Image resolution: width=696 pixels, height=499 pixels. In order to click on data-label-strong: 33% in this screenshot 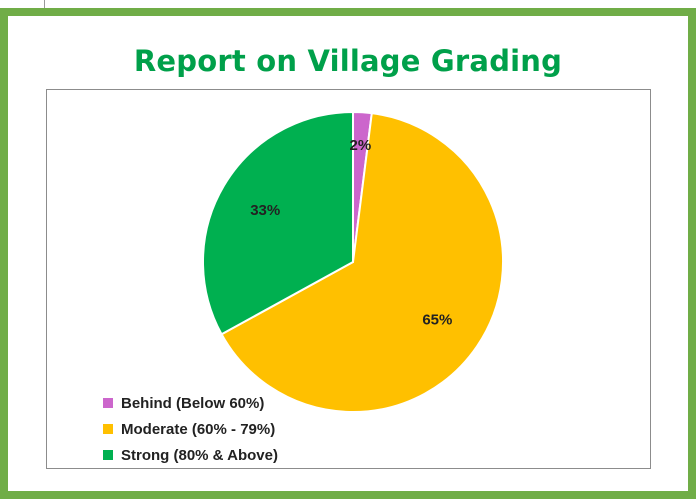, I will do `click(265, 210)`.